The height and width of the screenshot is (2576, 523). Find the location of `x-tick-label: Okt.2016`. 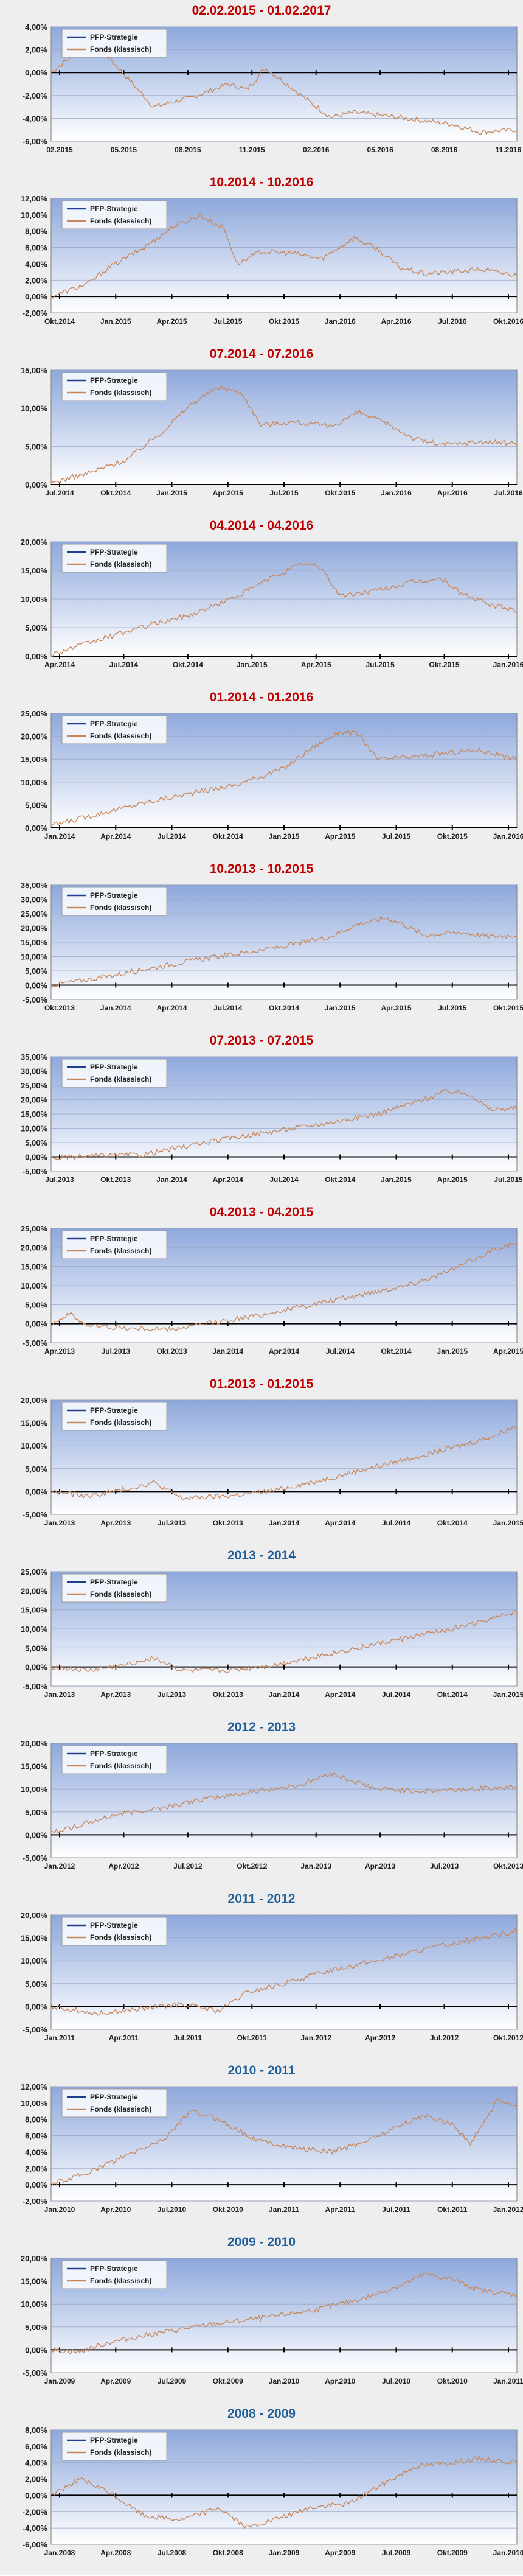

x-tick-label: Okt.2016 is located at coordinates (508, 322).